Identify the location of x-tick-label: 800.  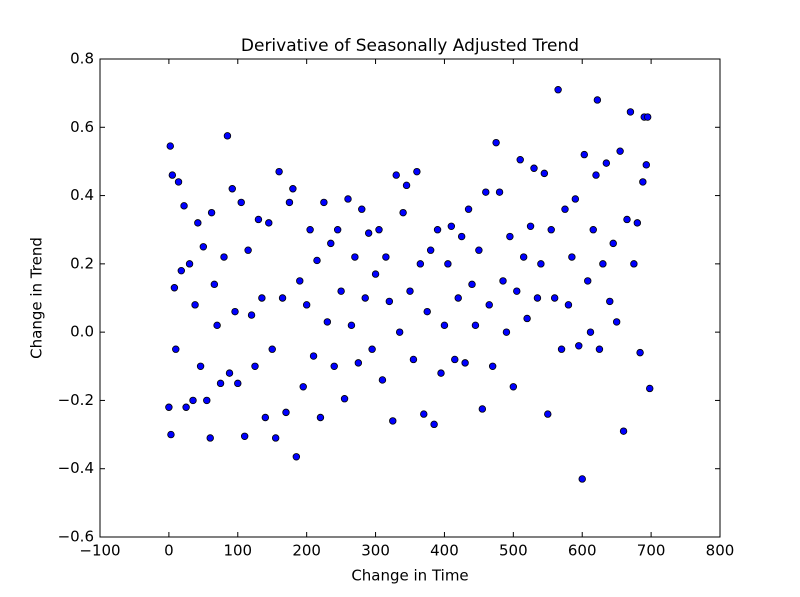
(720, 551).